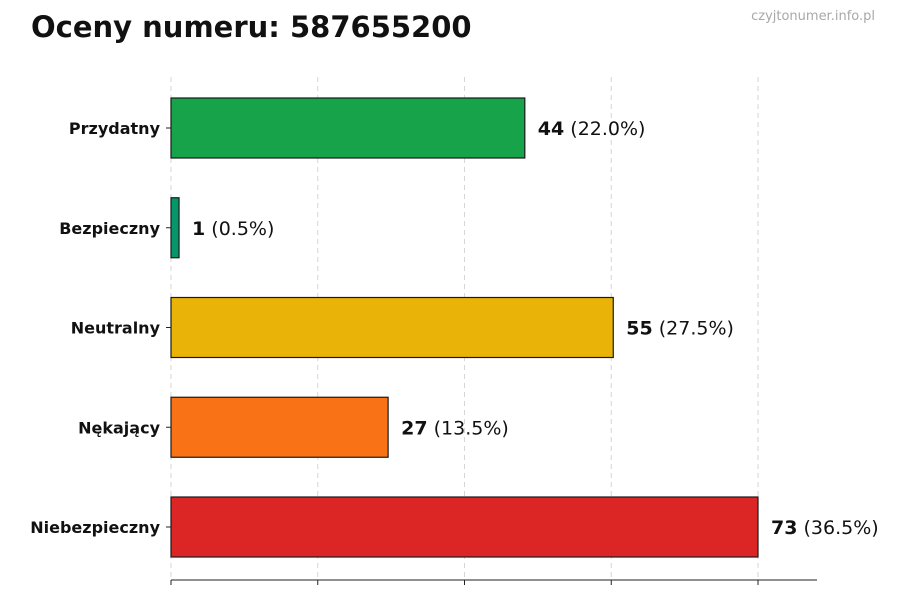 The width and height of the screenshot is (900, 600). Describe the element at coordinates (604, 129) in the screenshot. I see `value-percent: (22.0%)` at that location.